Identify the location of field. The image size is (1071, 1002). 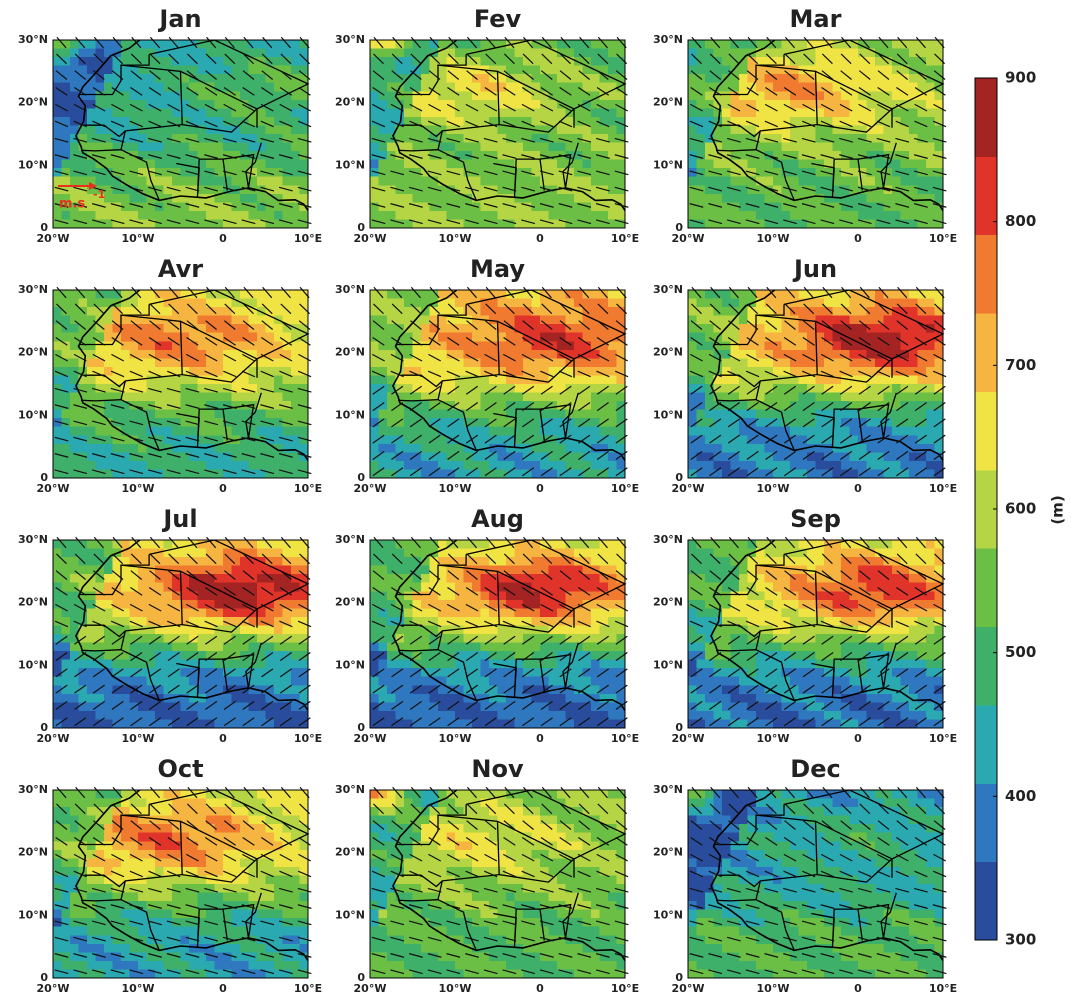
(498, 384).